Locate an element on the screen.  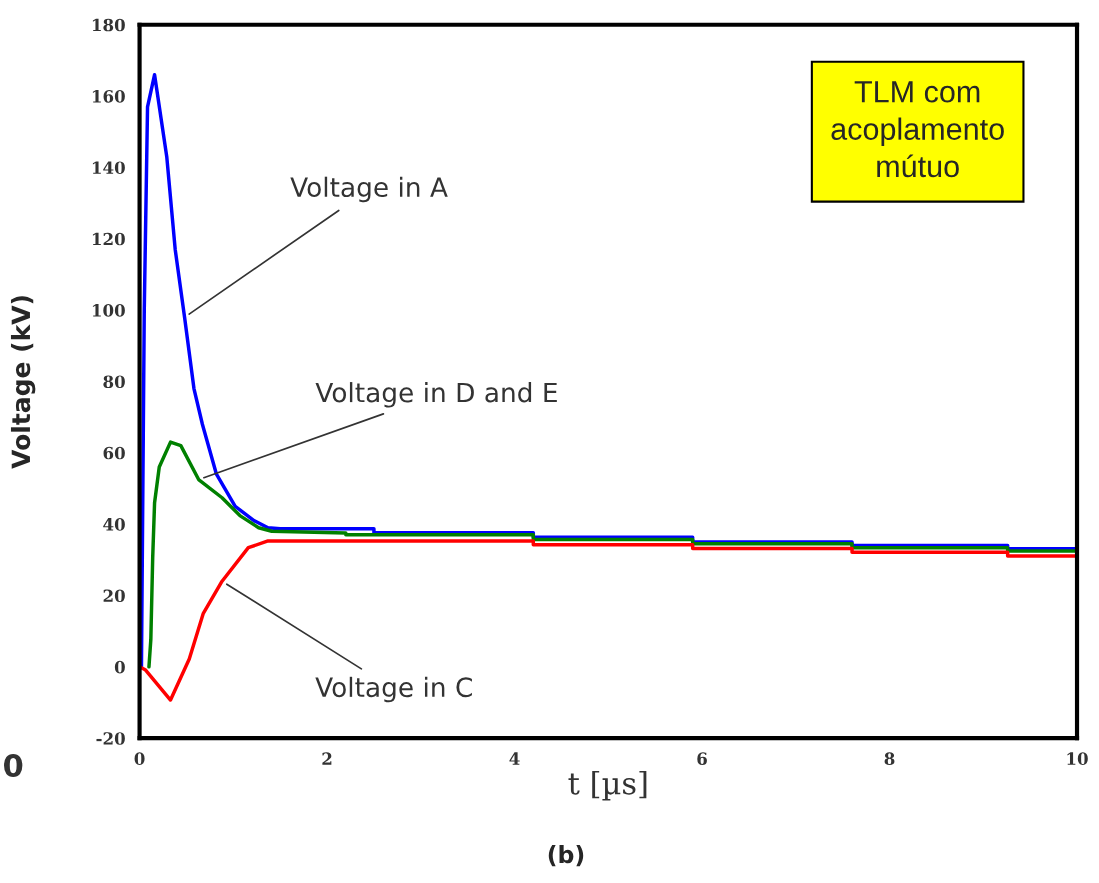
y-tick-label: 100 is located at coordinates (108, 310).